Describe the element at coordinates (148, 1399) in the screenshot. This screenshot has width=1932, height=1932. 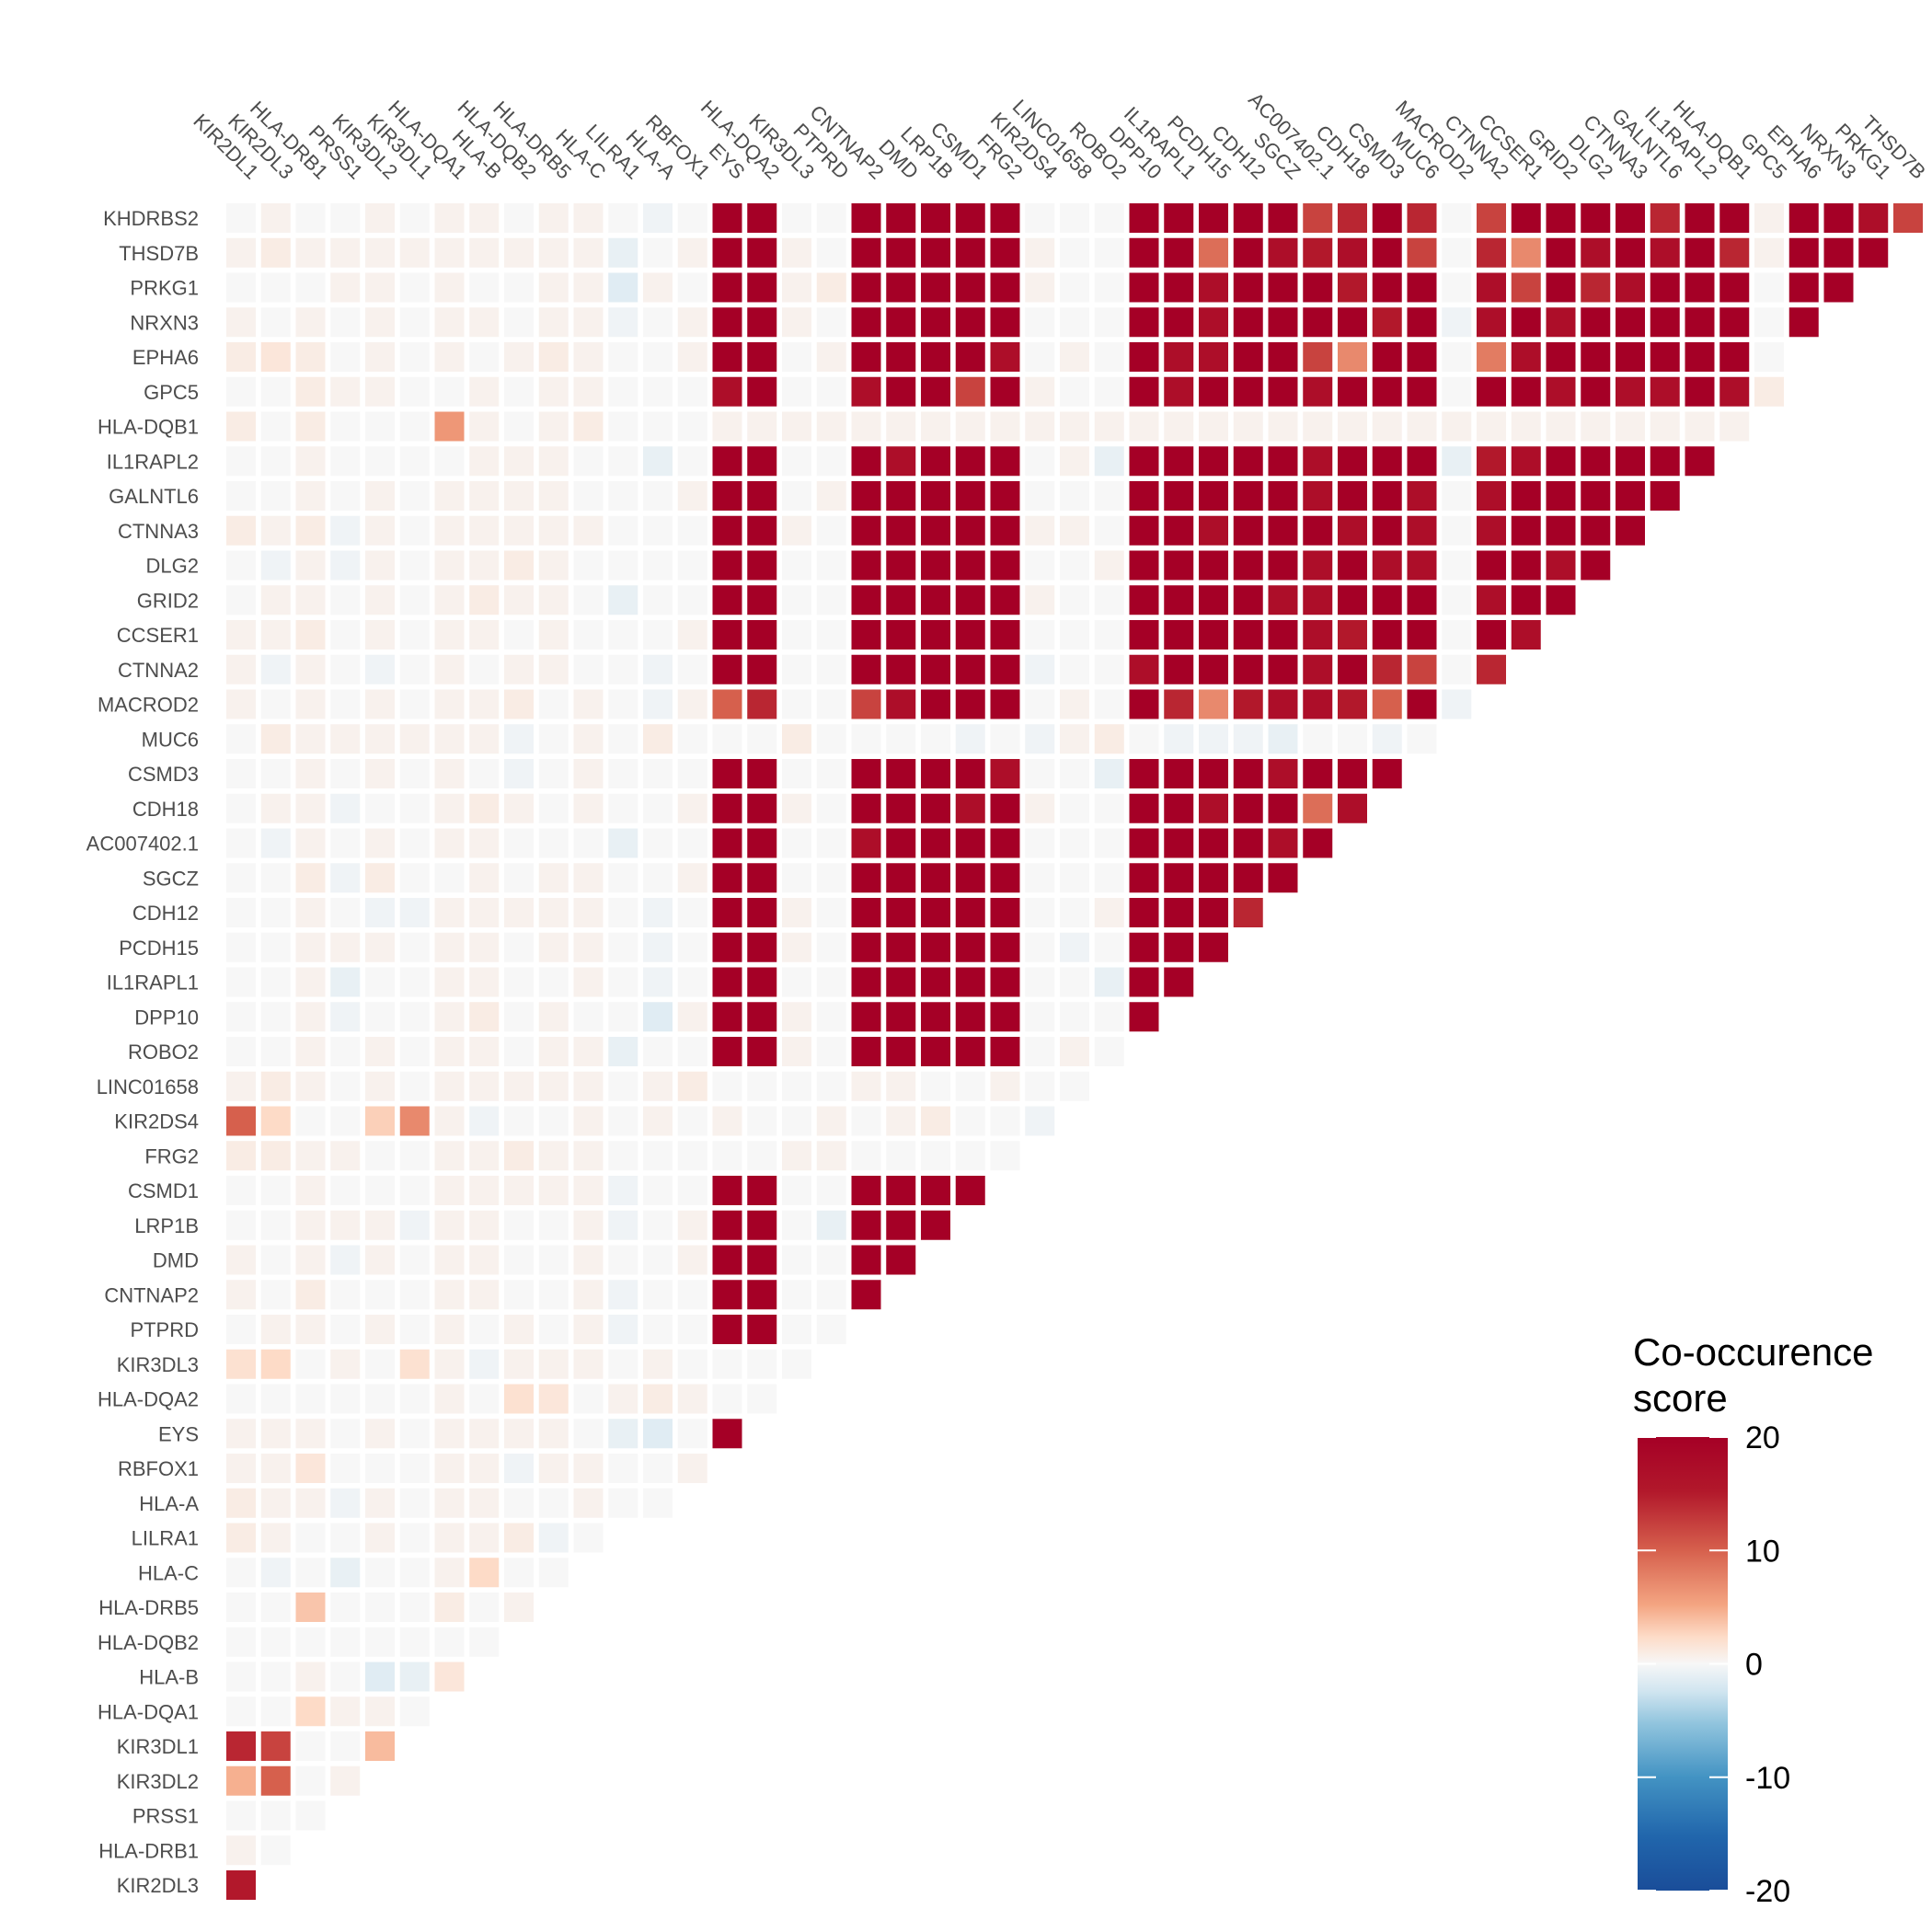
I see `row-label: HLA-DQA2` at that location.